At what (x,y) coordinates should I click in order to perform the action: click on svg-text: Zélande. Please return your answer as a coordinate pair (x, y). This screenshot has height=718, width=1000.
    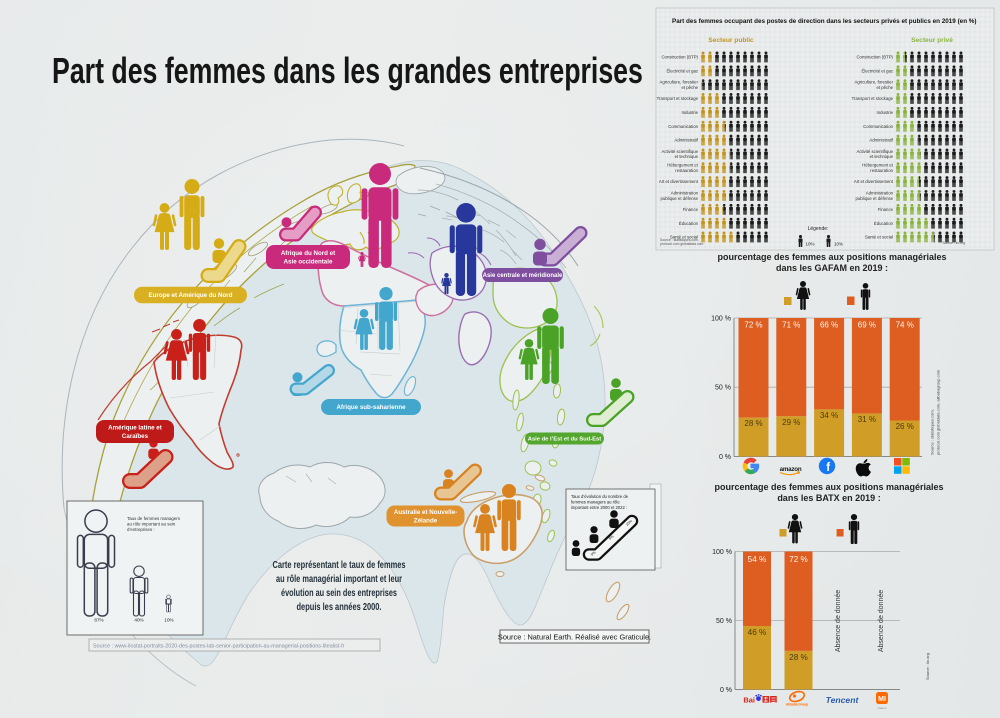
    Looking at the image, I should click on (426, 520).